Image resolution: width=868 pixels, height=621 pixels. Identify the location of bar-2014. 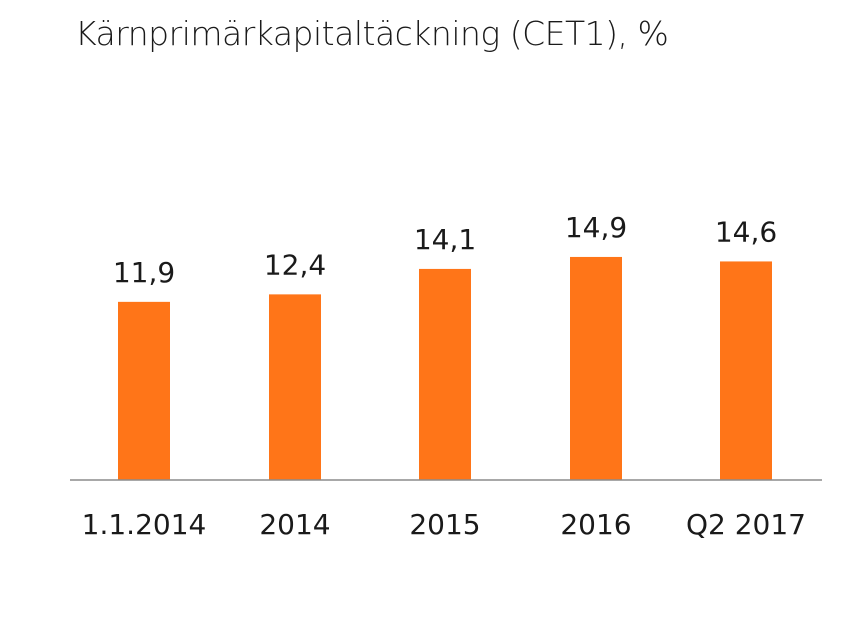
(295, 387).